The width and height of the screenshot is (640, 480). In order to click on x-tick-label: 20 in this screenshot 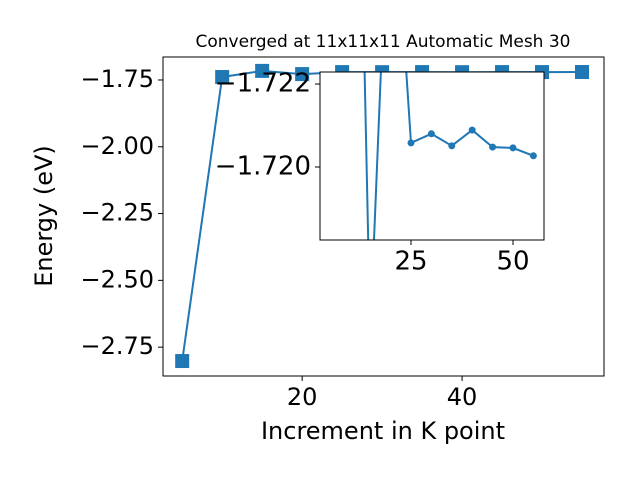, I will do `click(302, 397)`.